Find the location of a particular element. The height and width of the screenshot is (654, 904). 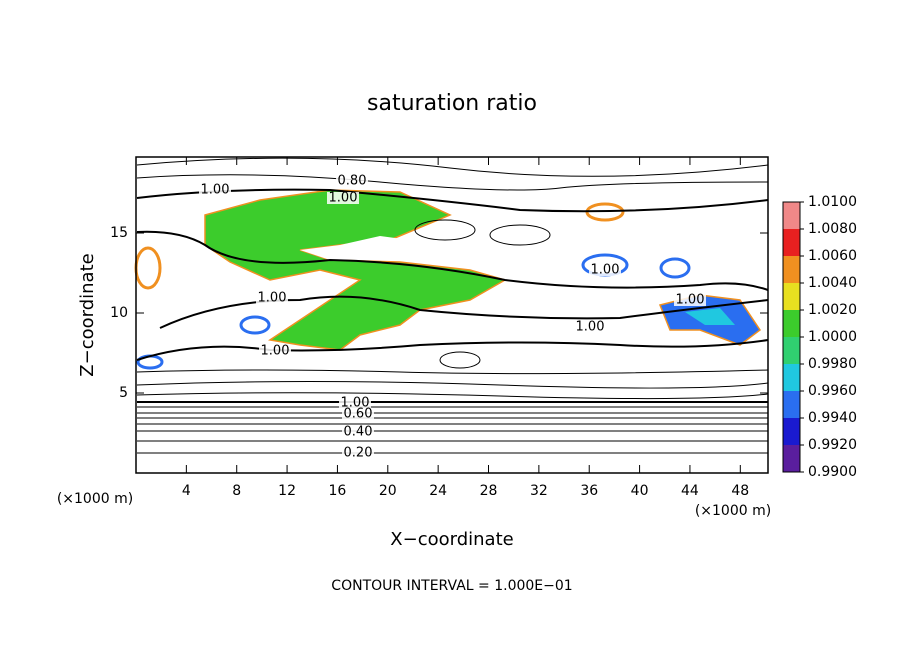

y-axis-label: Z−coordinate is located at coordinates (87, 314).